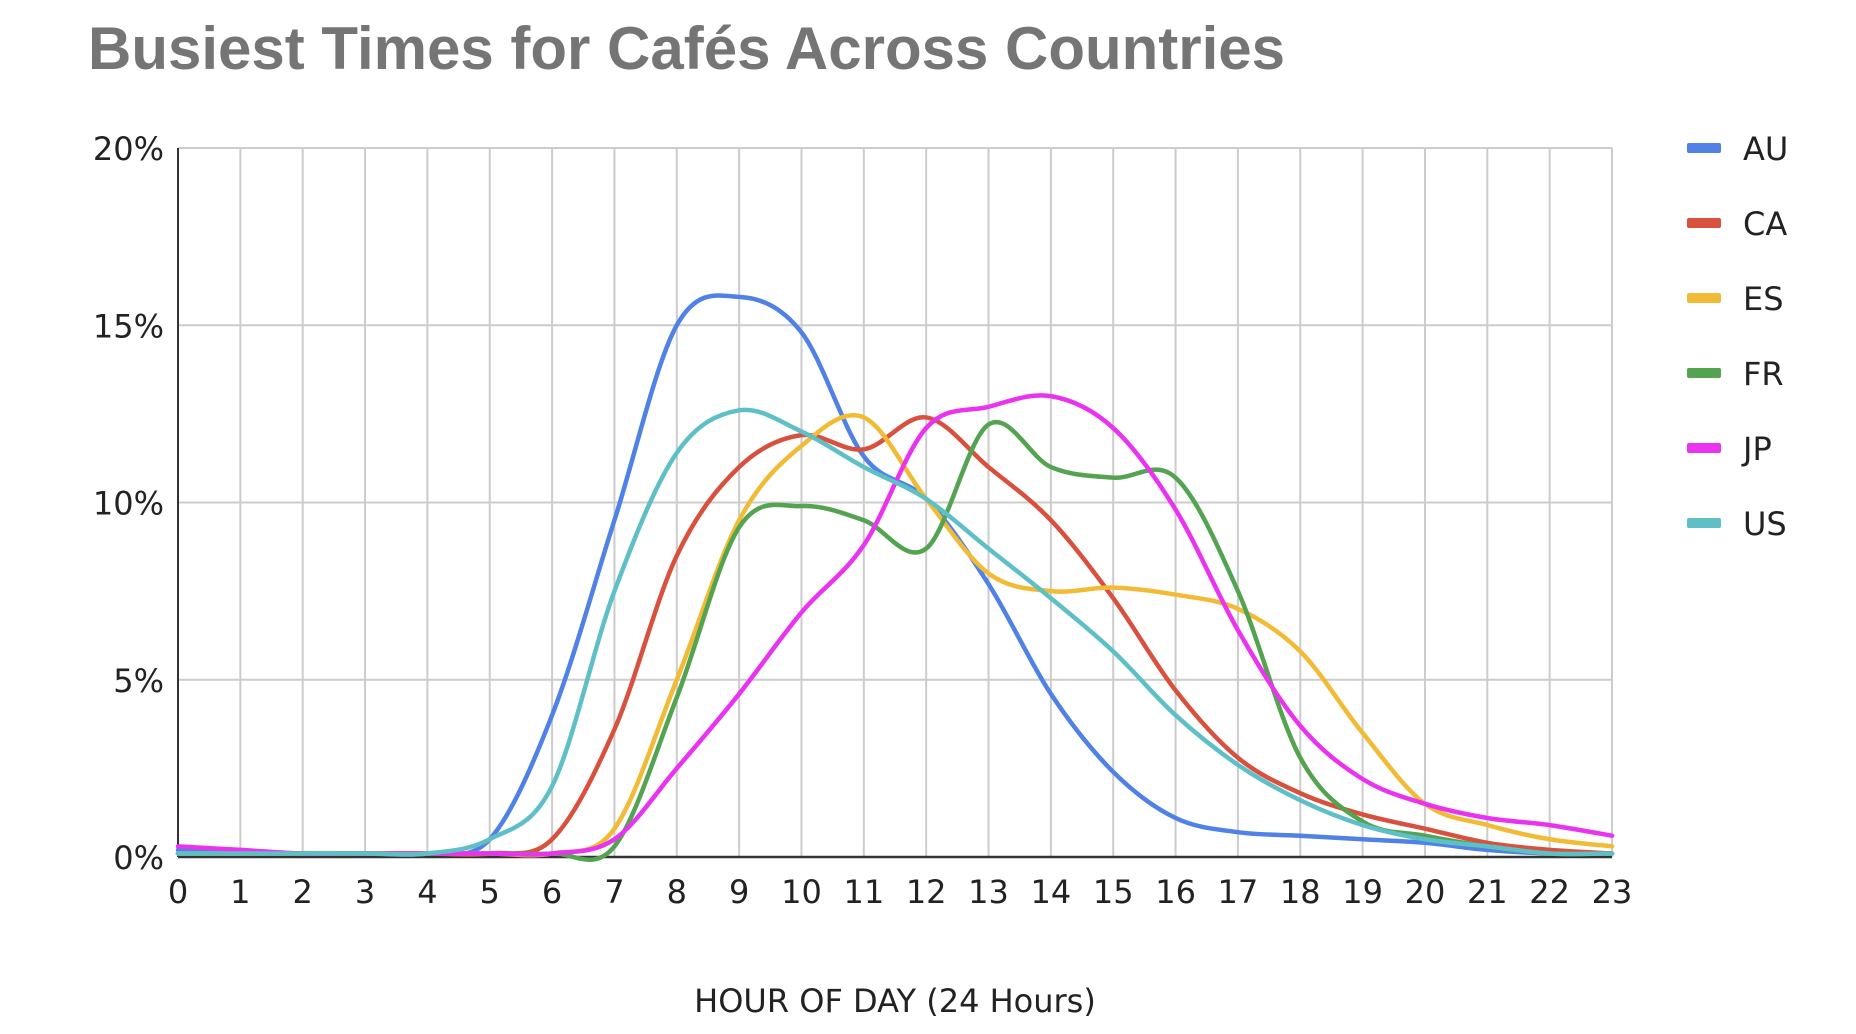 This screenshot has width=1856, height=1034. What do you see at coordinates (1425, 892) in the screenshot?
I see `x-tick-label: 20` at bounding box center [1425, 892].